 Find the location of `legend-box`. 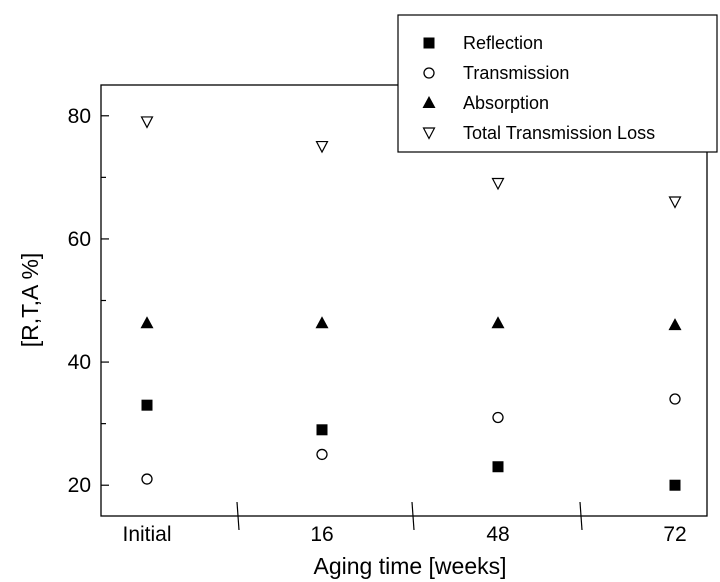

legend-box is located at coordinates (557, 83).